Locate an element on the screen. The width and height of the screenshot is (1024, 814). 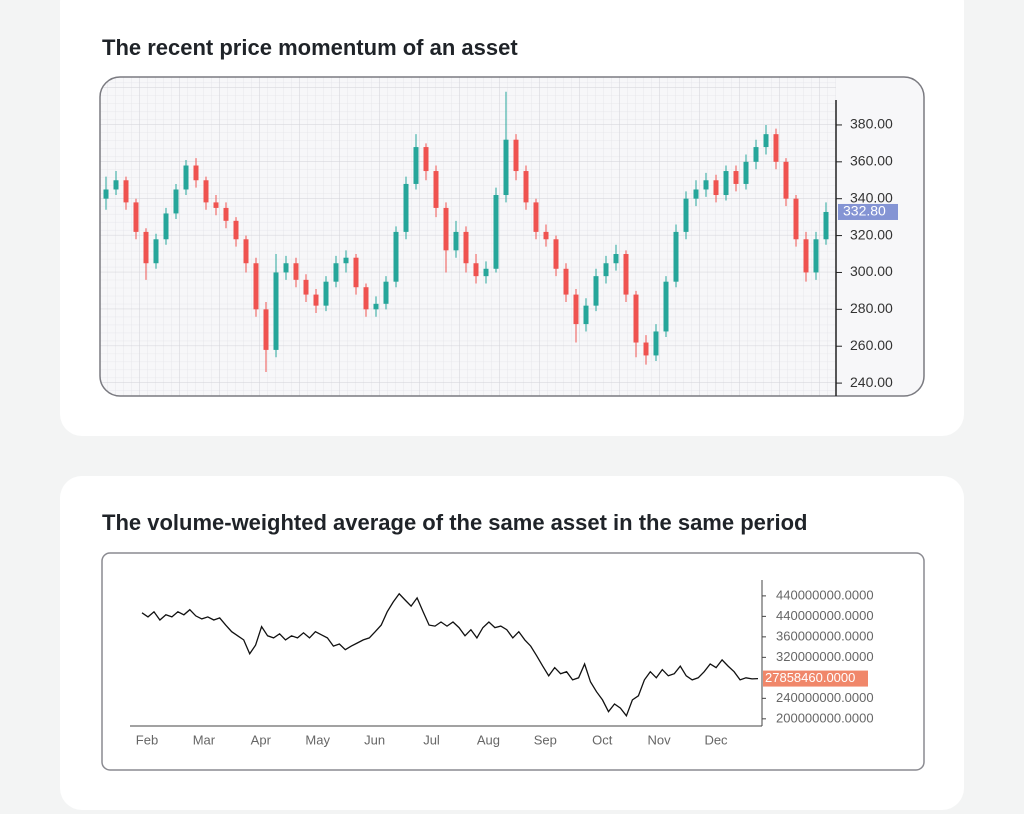
x-tick-label: Nov is located at coordinates (660, 739).